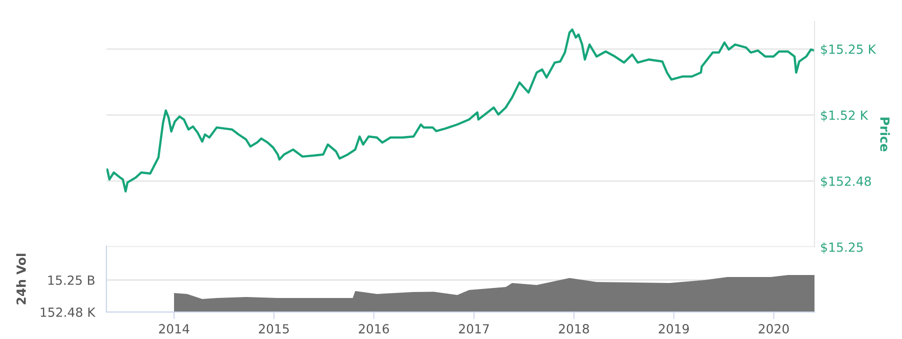  Describe the element at coordinates (844, 116) in the screenshot. I see `y-tick-label: $1.52 K` at that location.